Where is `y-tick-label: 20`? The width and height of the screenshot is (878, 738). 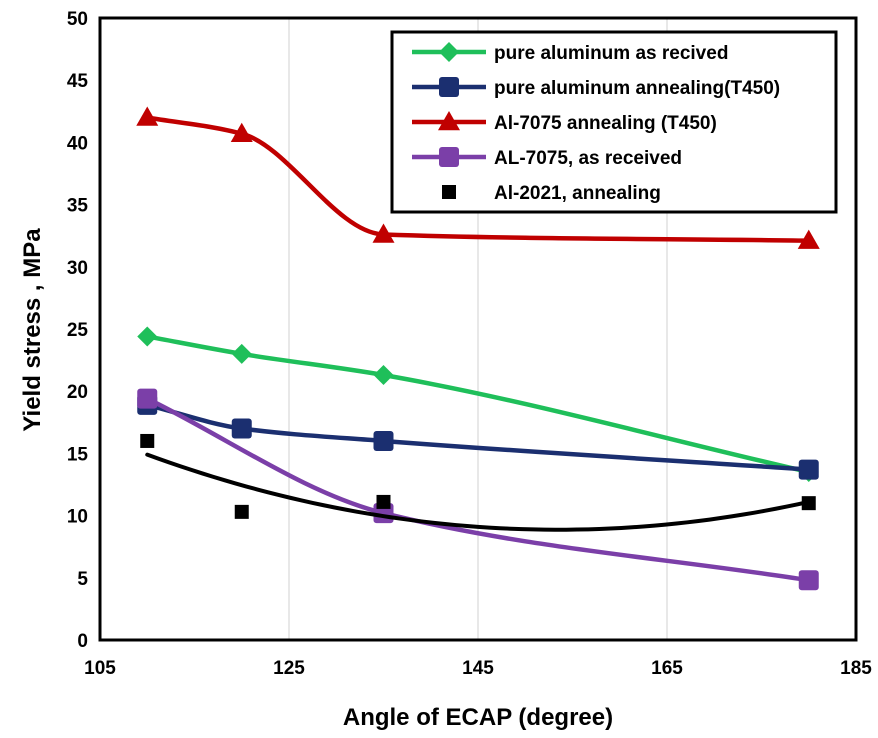 y-tick-label: 20 is located at coordinates (77, 392).